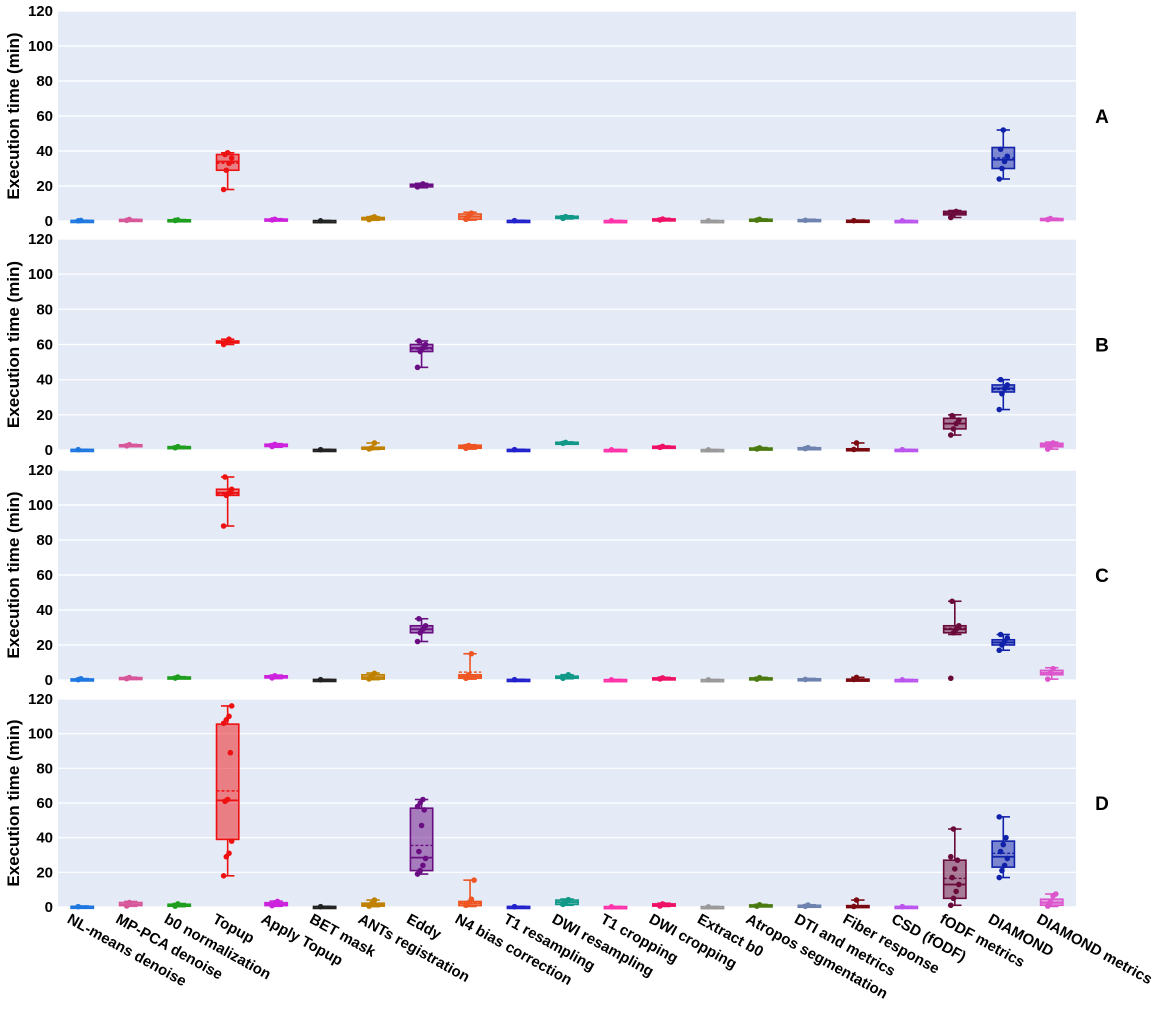  Describe the element at coordinates (615, 680) in the screenshot. I see `box-t1-cropping` at that location.